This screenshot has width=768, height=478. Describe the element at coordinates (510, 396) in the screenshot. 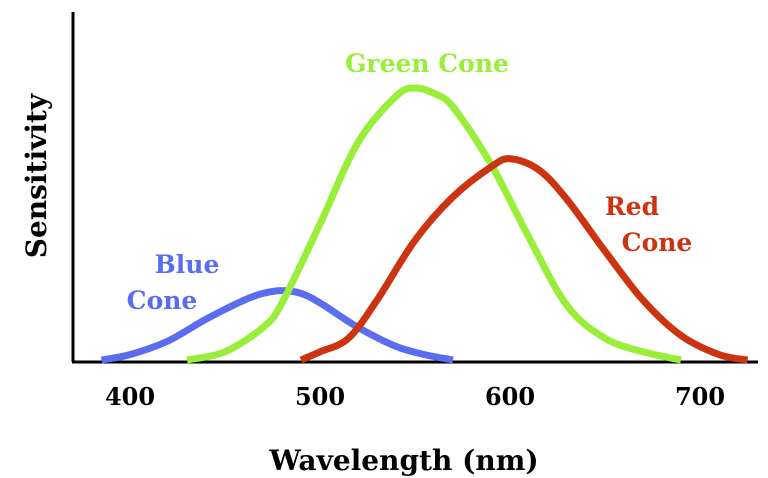

I see `x-tick-label-600: 600` at that location.